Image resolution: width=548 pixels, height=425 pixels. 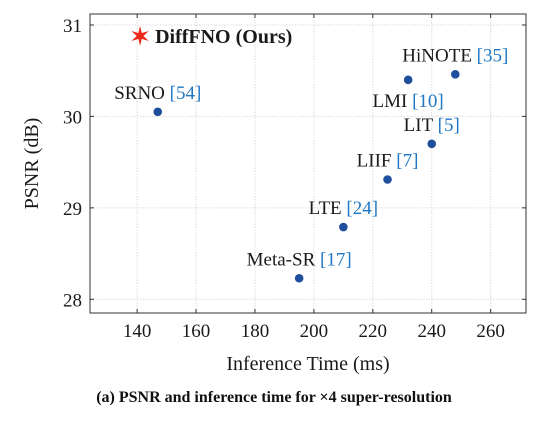 I want to click on x-tick-label: 180, so click(x=255, y=331).